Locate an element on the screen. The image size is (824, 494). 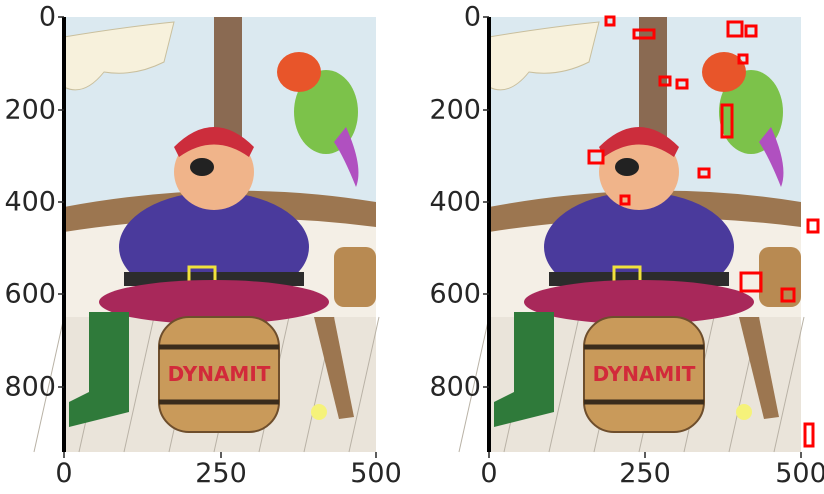
right-y-tick-200: 200 is located at coordinates (455, 110).